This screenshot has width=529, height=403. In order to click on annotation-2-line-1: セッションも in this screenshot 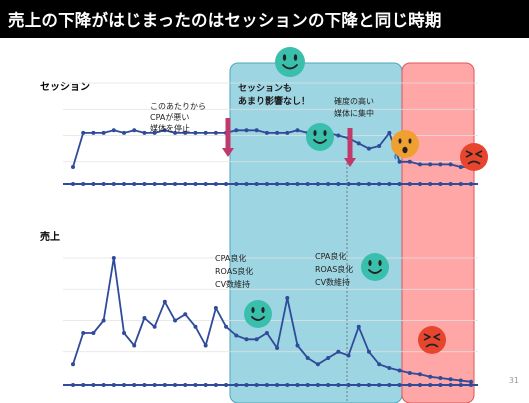, I will do `click(265, 88)`.